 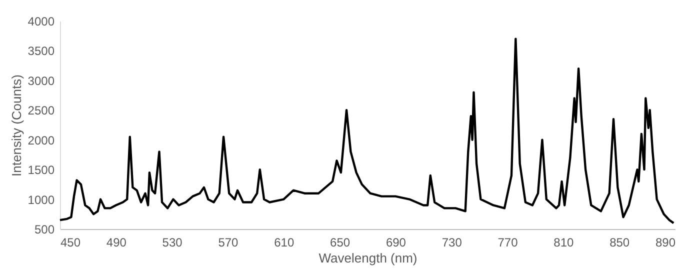 I want to click on y-tick-label: 1500, so click(x=41, y=170).